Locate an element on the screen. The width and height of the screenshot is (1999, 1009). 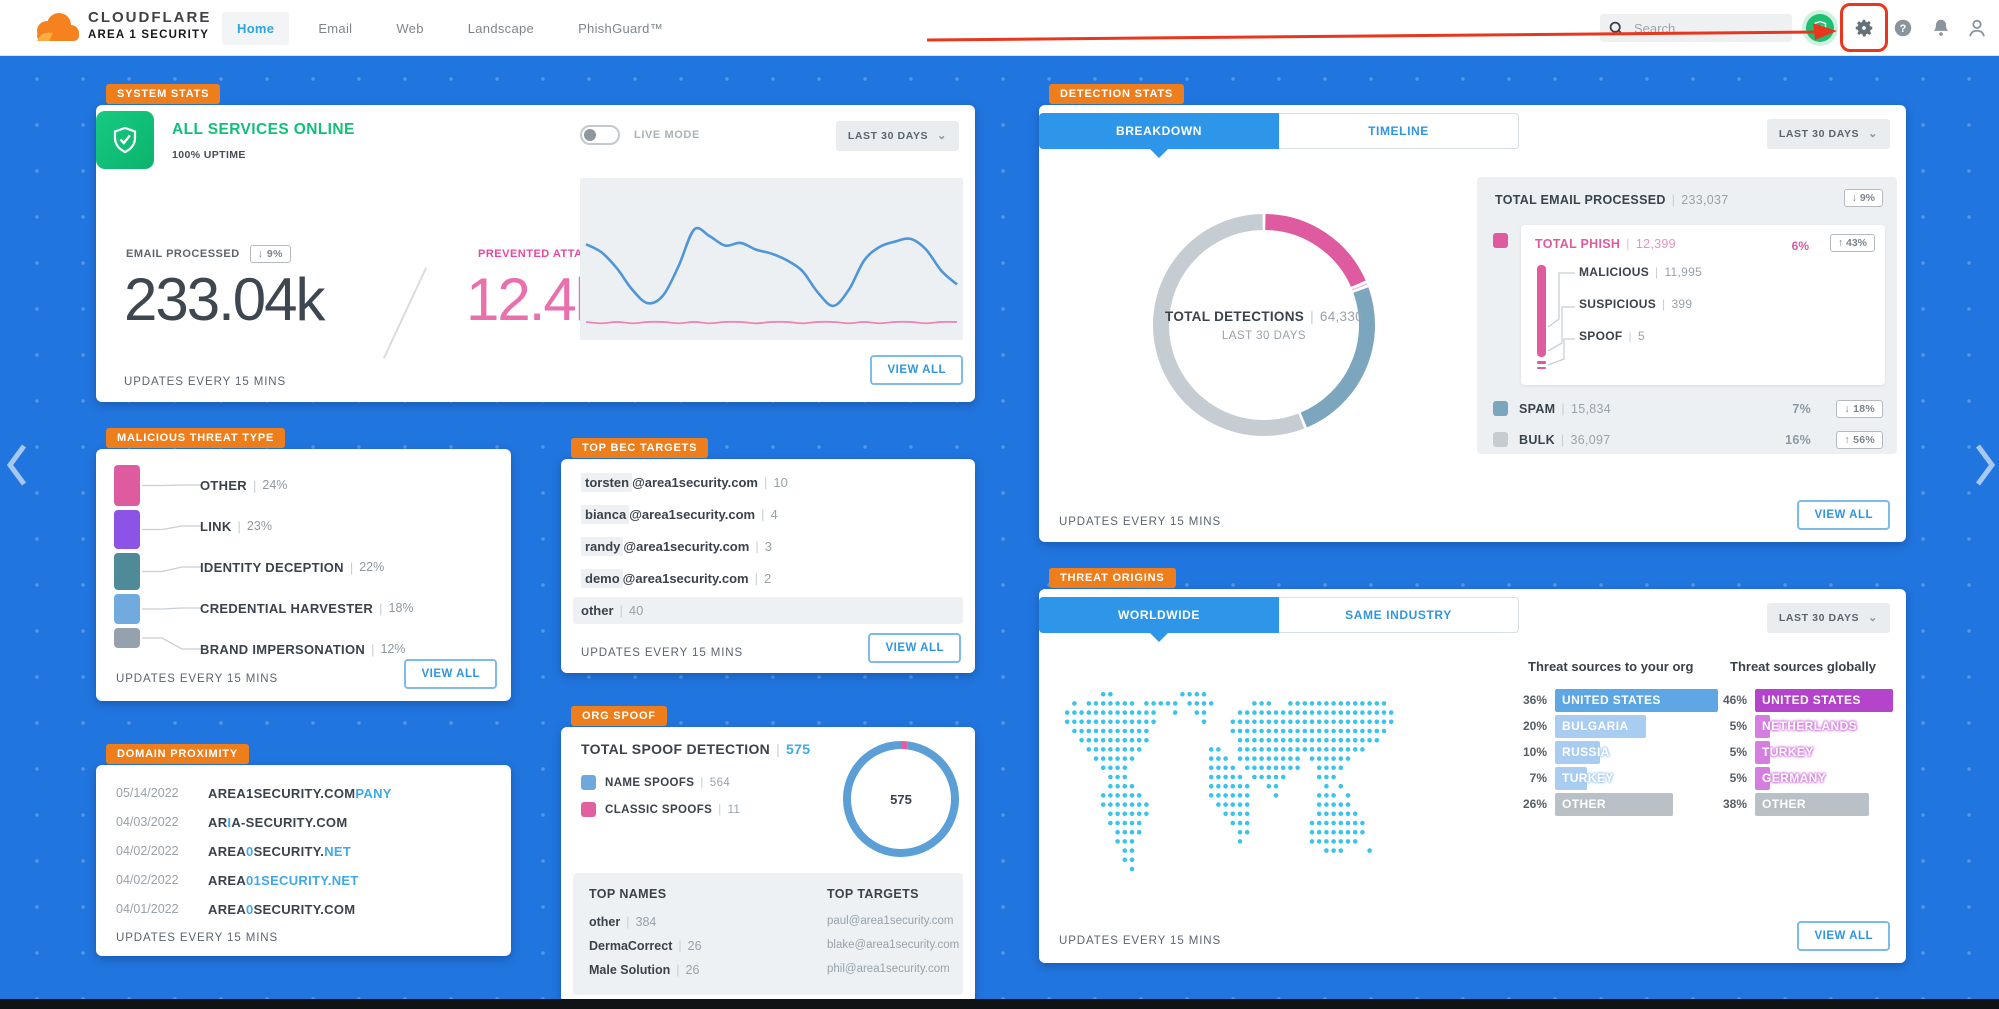
nav-item-home: Home is located at coordinates (256, 28).